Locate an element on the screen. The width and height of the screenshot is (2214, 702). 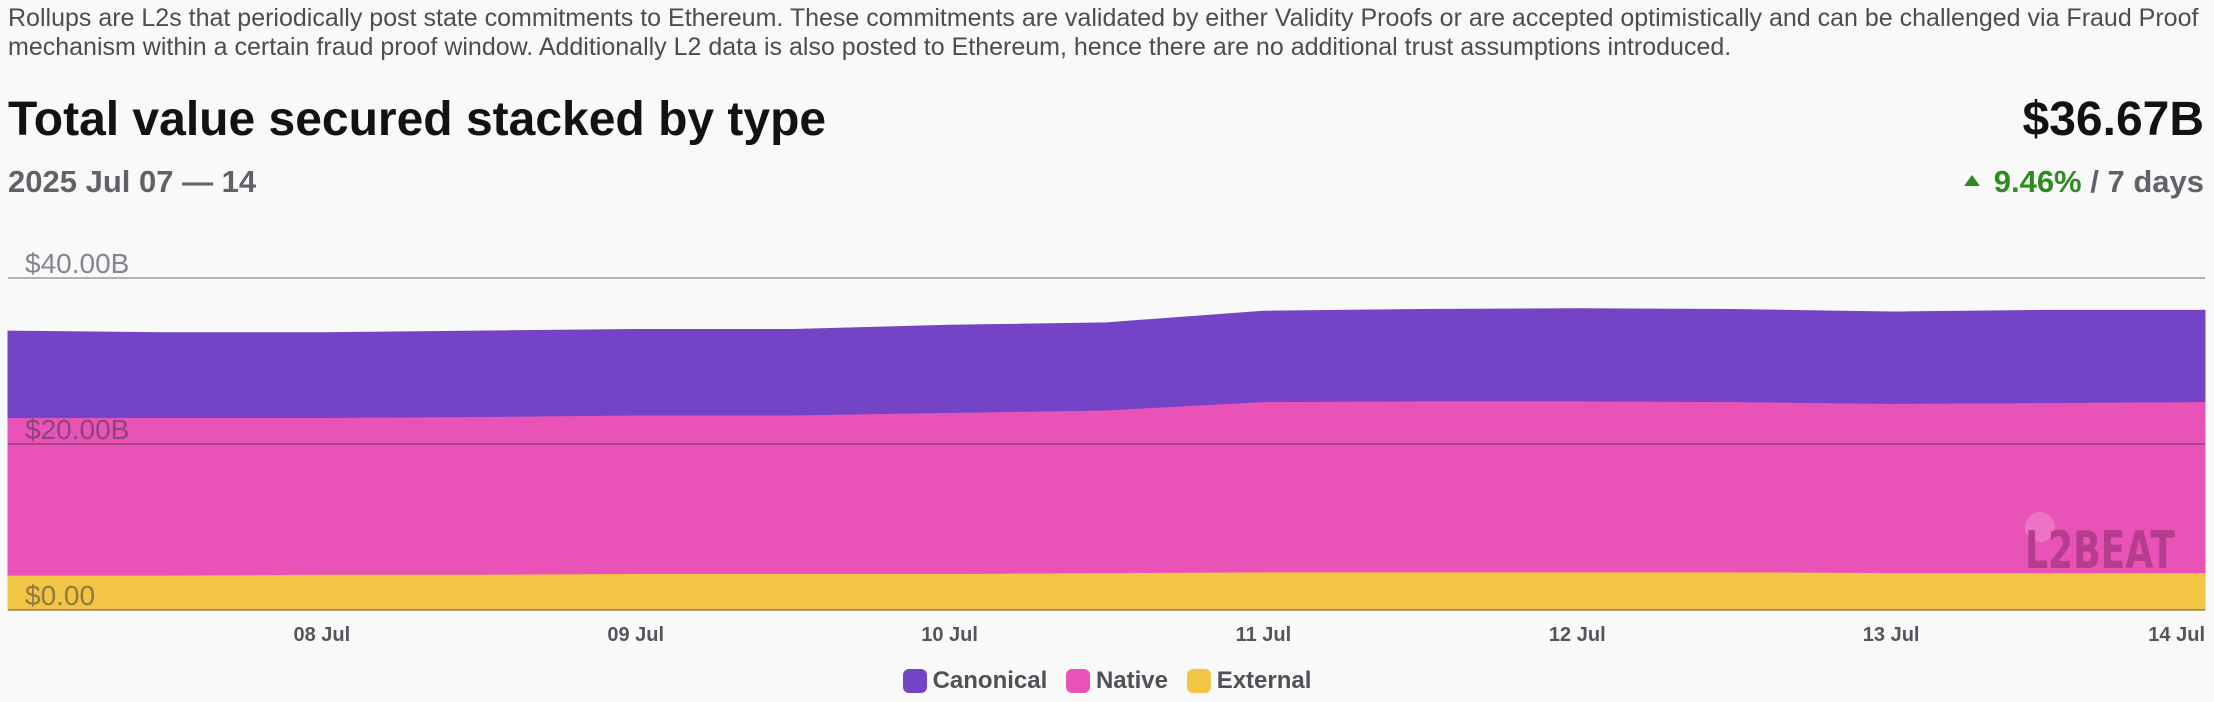
area-external is located at coordinates (1106, 591).